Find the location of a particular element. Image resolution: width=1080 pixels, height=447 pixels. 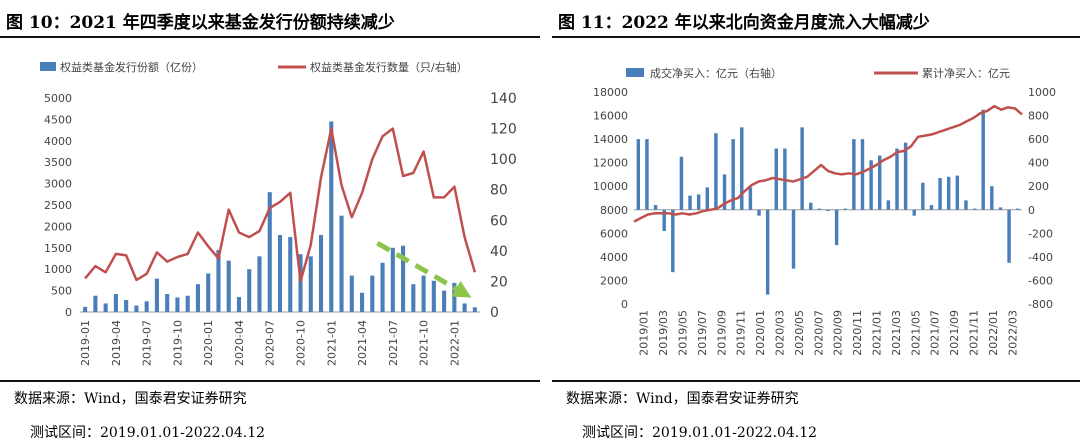

x-tick-label: 2021/05 is located at coordinates (915, 333).